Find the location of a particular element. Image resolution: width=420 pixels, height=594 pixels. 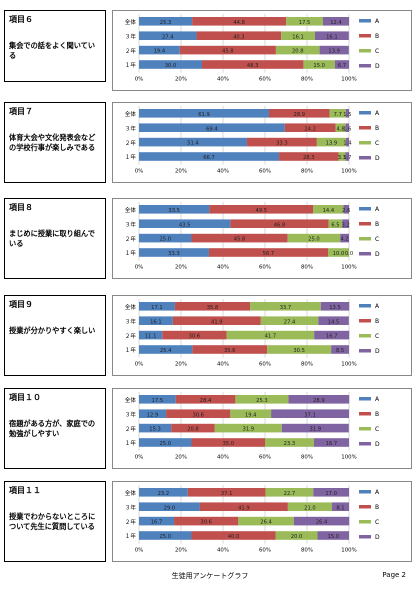

category-label: ２年 is located at coordinates (131, 336).